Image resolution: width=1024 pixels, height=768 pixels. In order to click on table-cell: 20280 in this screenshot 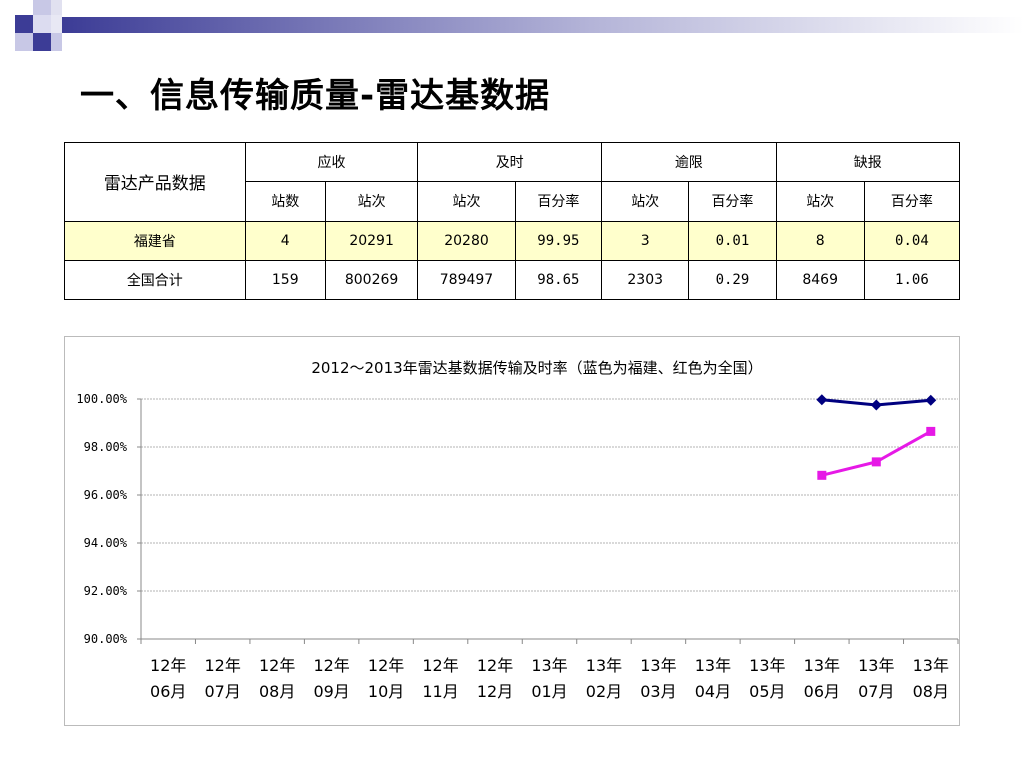, I will do `click(466, 240)`.